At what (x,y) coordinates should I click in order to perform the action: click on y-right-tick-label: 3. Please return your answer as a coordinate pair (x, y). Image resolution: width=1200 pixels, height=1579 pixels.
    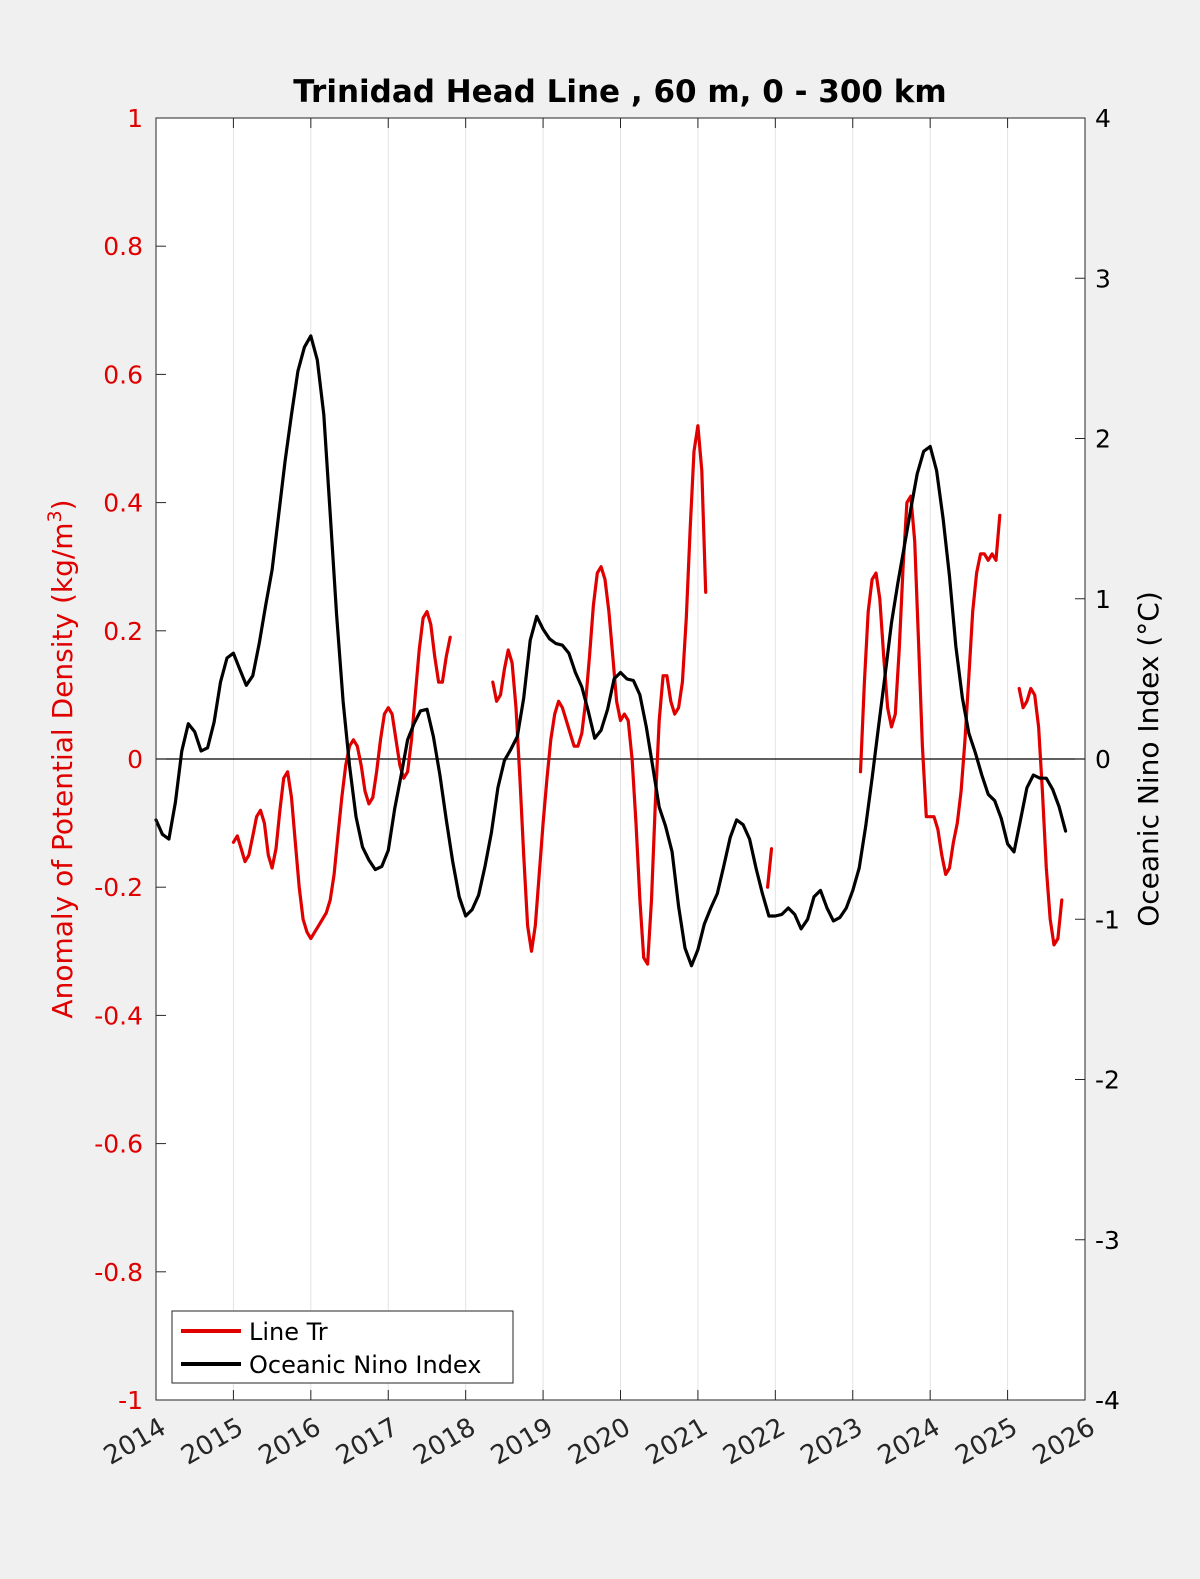
    Looking at the image, I should click on (1103, 278).